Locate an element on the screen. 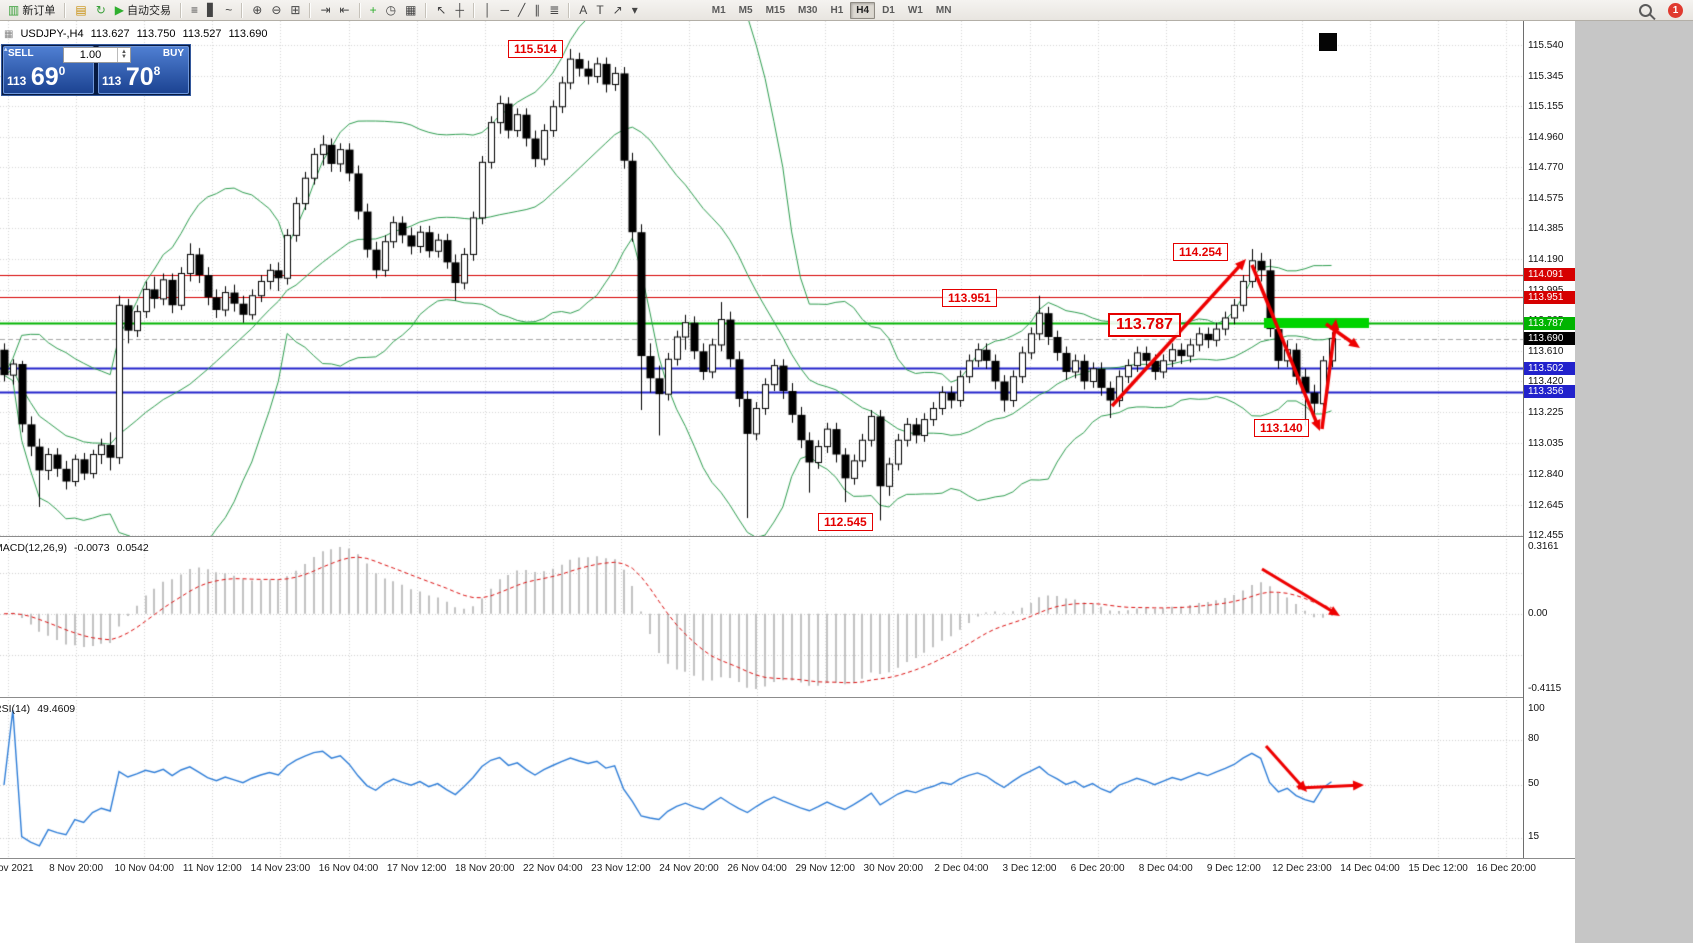 Image resolution: width=1693 pixels, height=943 pixels. buy-price-big: 70 is located at coordinates (139, 77).